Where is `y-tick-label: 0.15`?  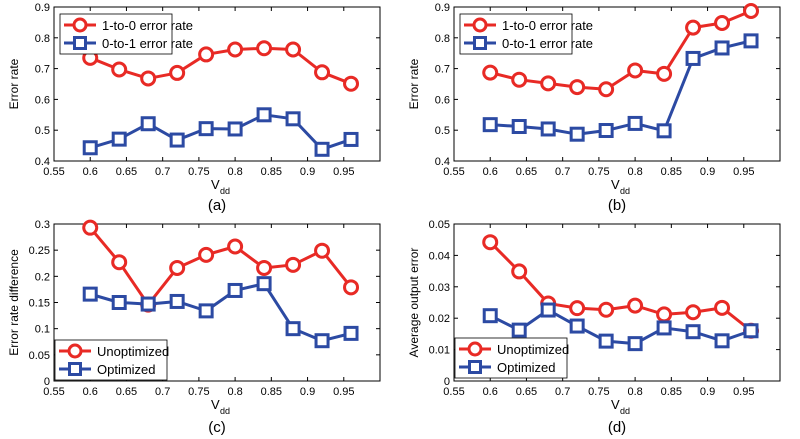
y-tick-label: 0.15 is located at coordinates (39, 304).